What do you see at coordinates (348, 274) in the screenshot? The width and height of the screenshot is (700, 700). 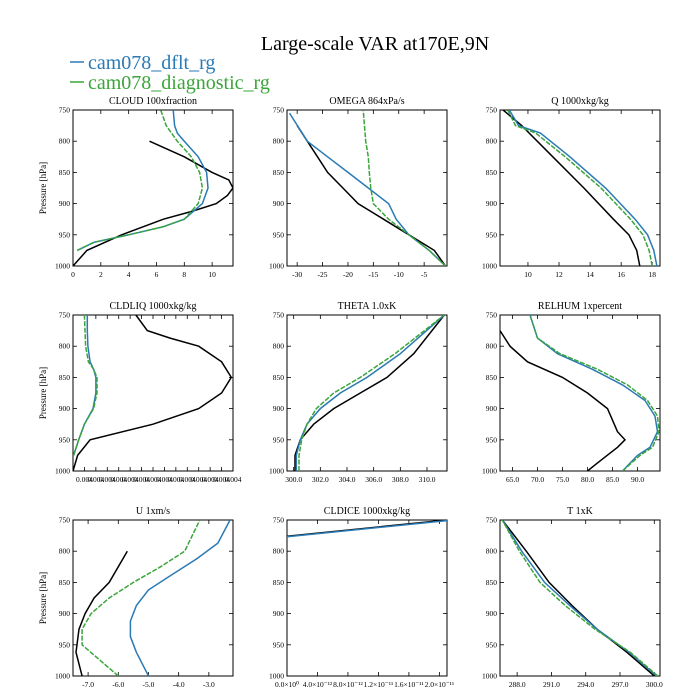 I see `x-tick-label: -20` at bounding box center [348, 274].